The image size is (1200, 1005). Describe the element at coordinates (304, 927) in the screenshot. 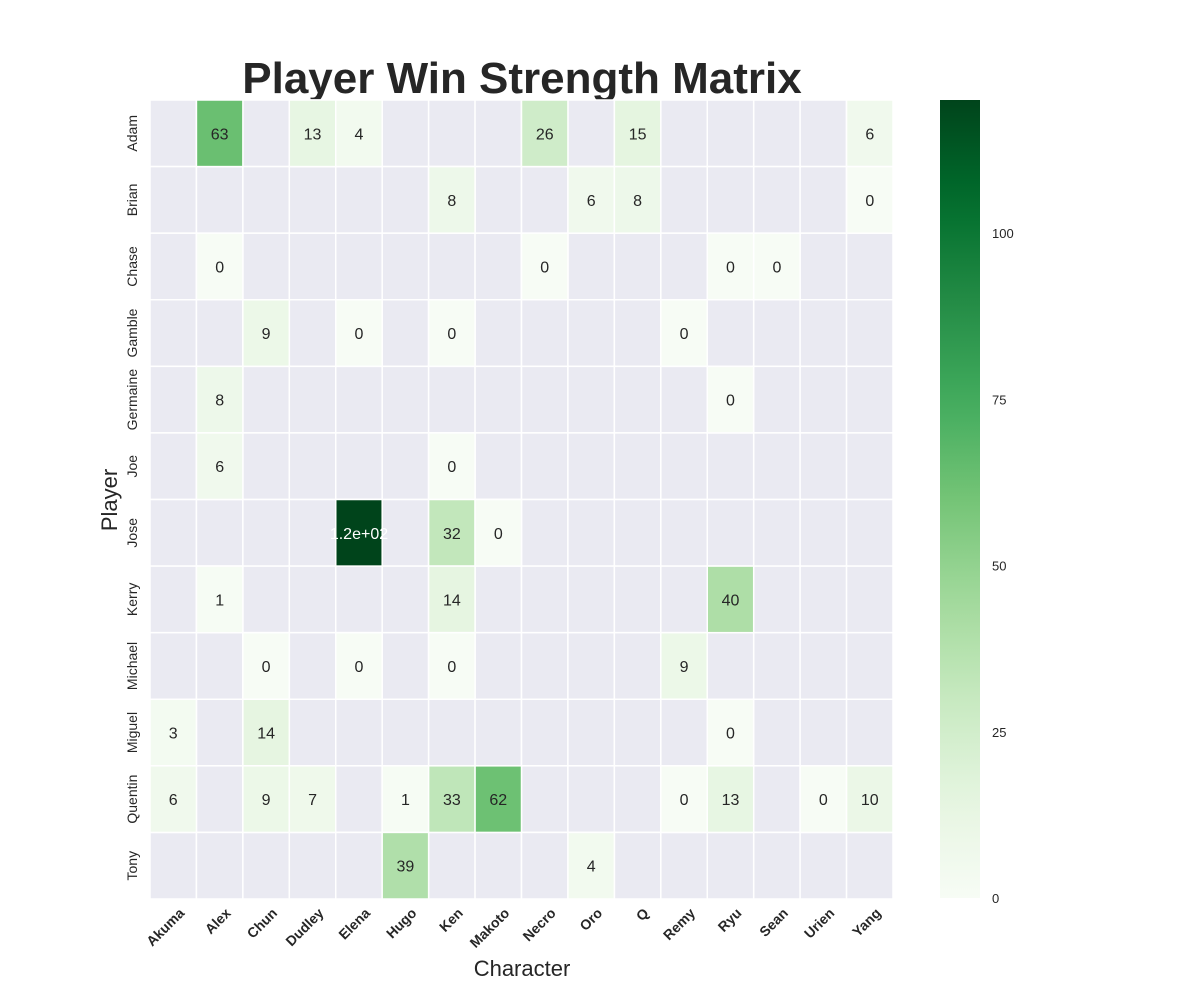

I see `x-tick-label: Dudley` at that location.